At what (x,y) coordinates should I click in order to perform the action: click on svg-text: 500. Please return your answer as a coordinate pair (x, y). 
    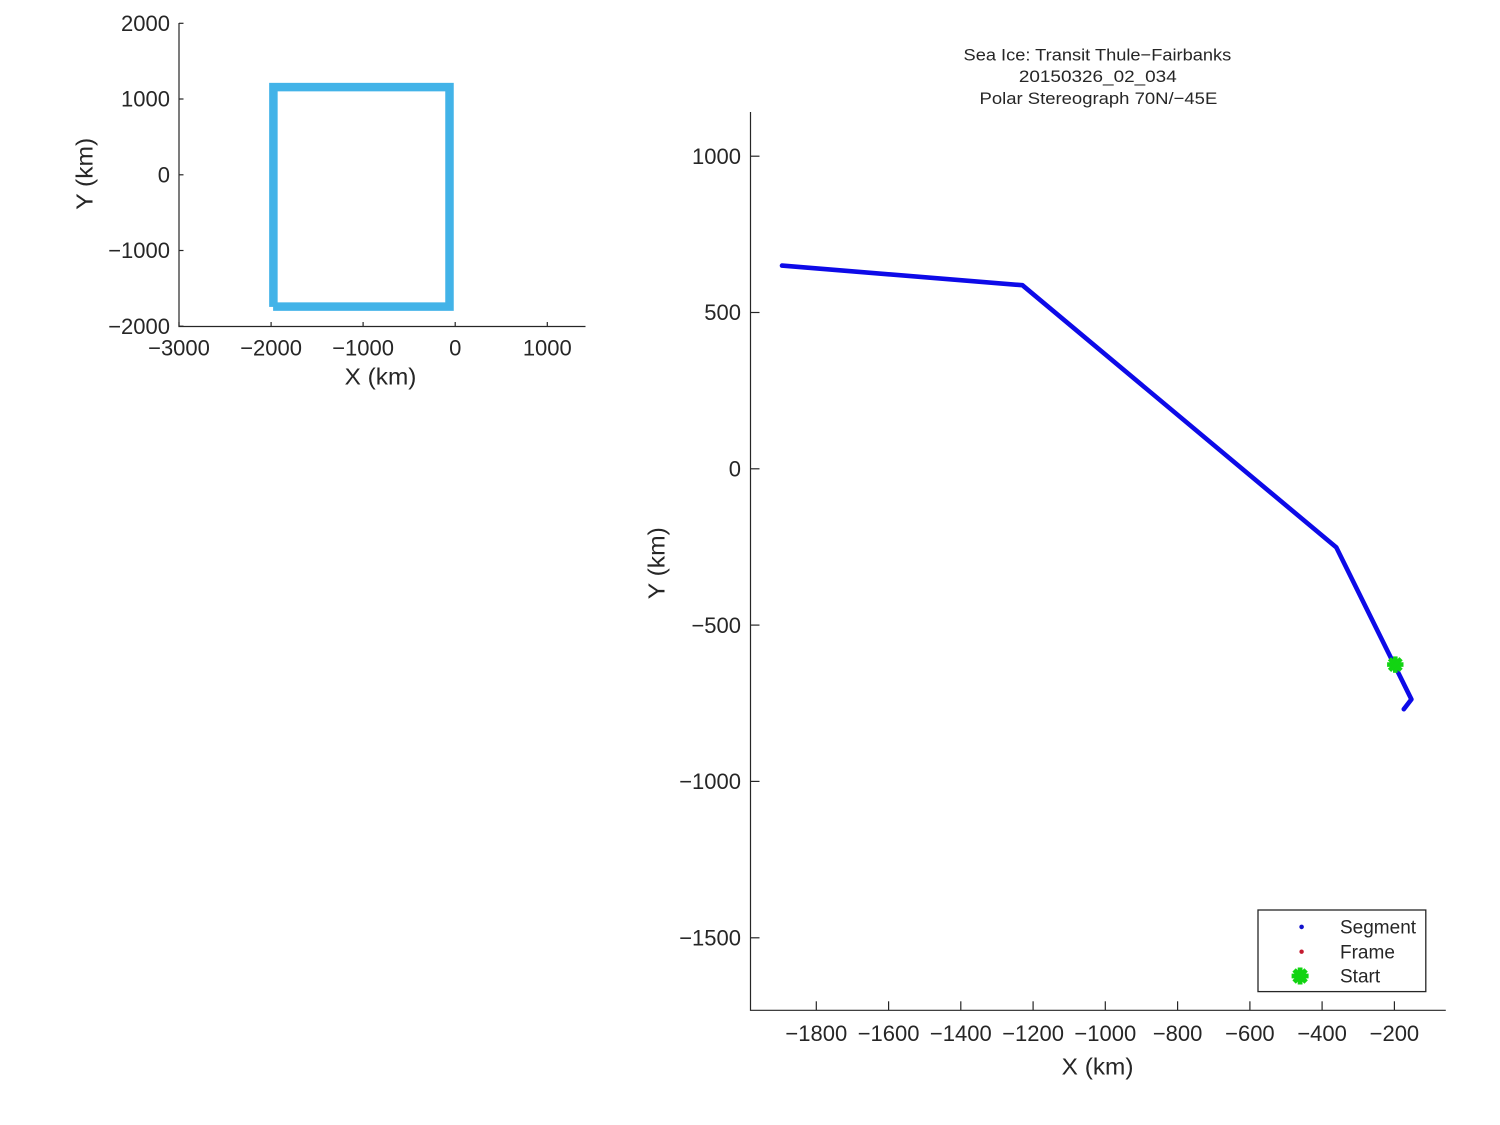
    Looking at the image, I should click on (722, 312).